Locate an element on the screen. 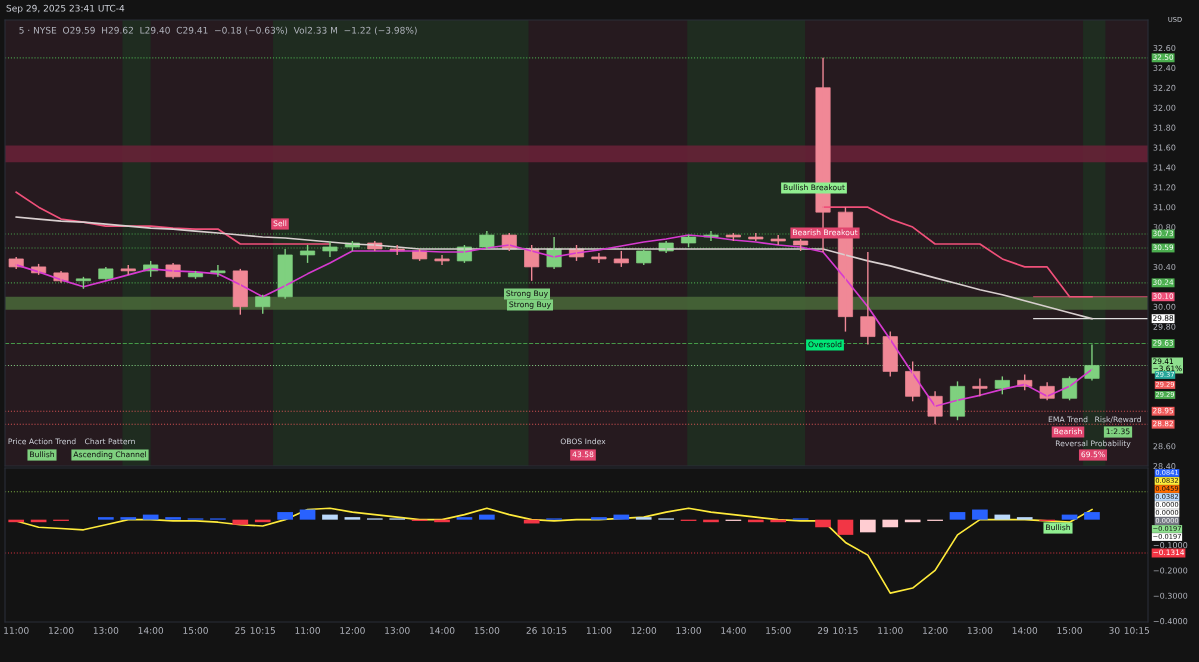  y-tick-label: 28.40 is located at coordinates (1164, 466).